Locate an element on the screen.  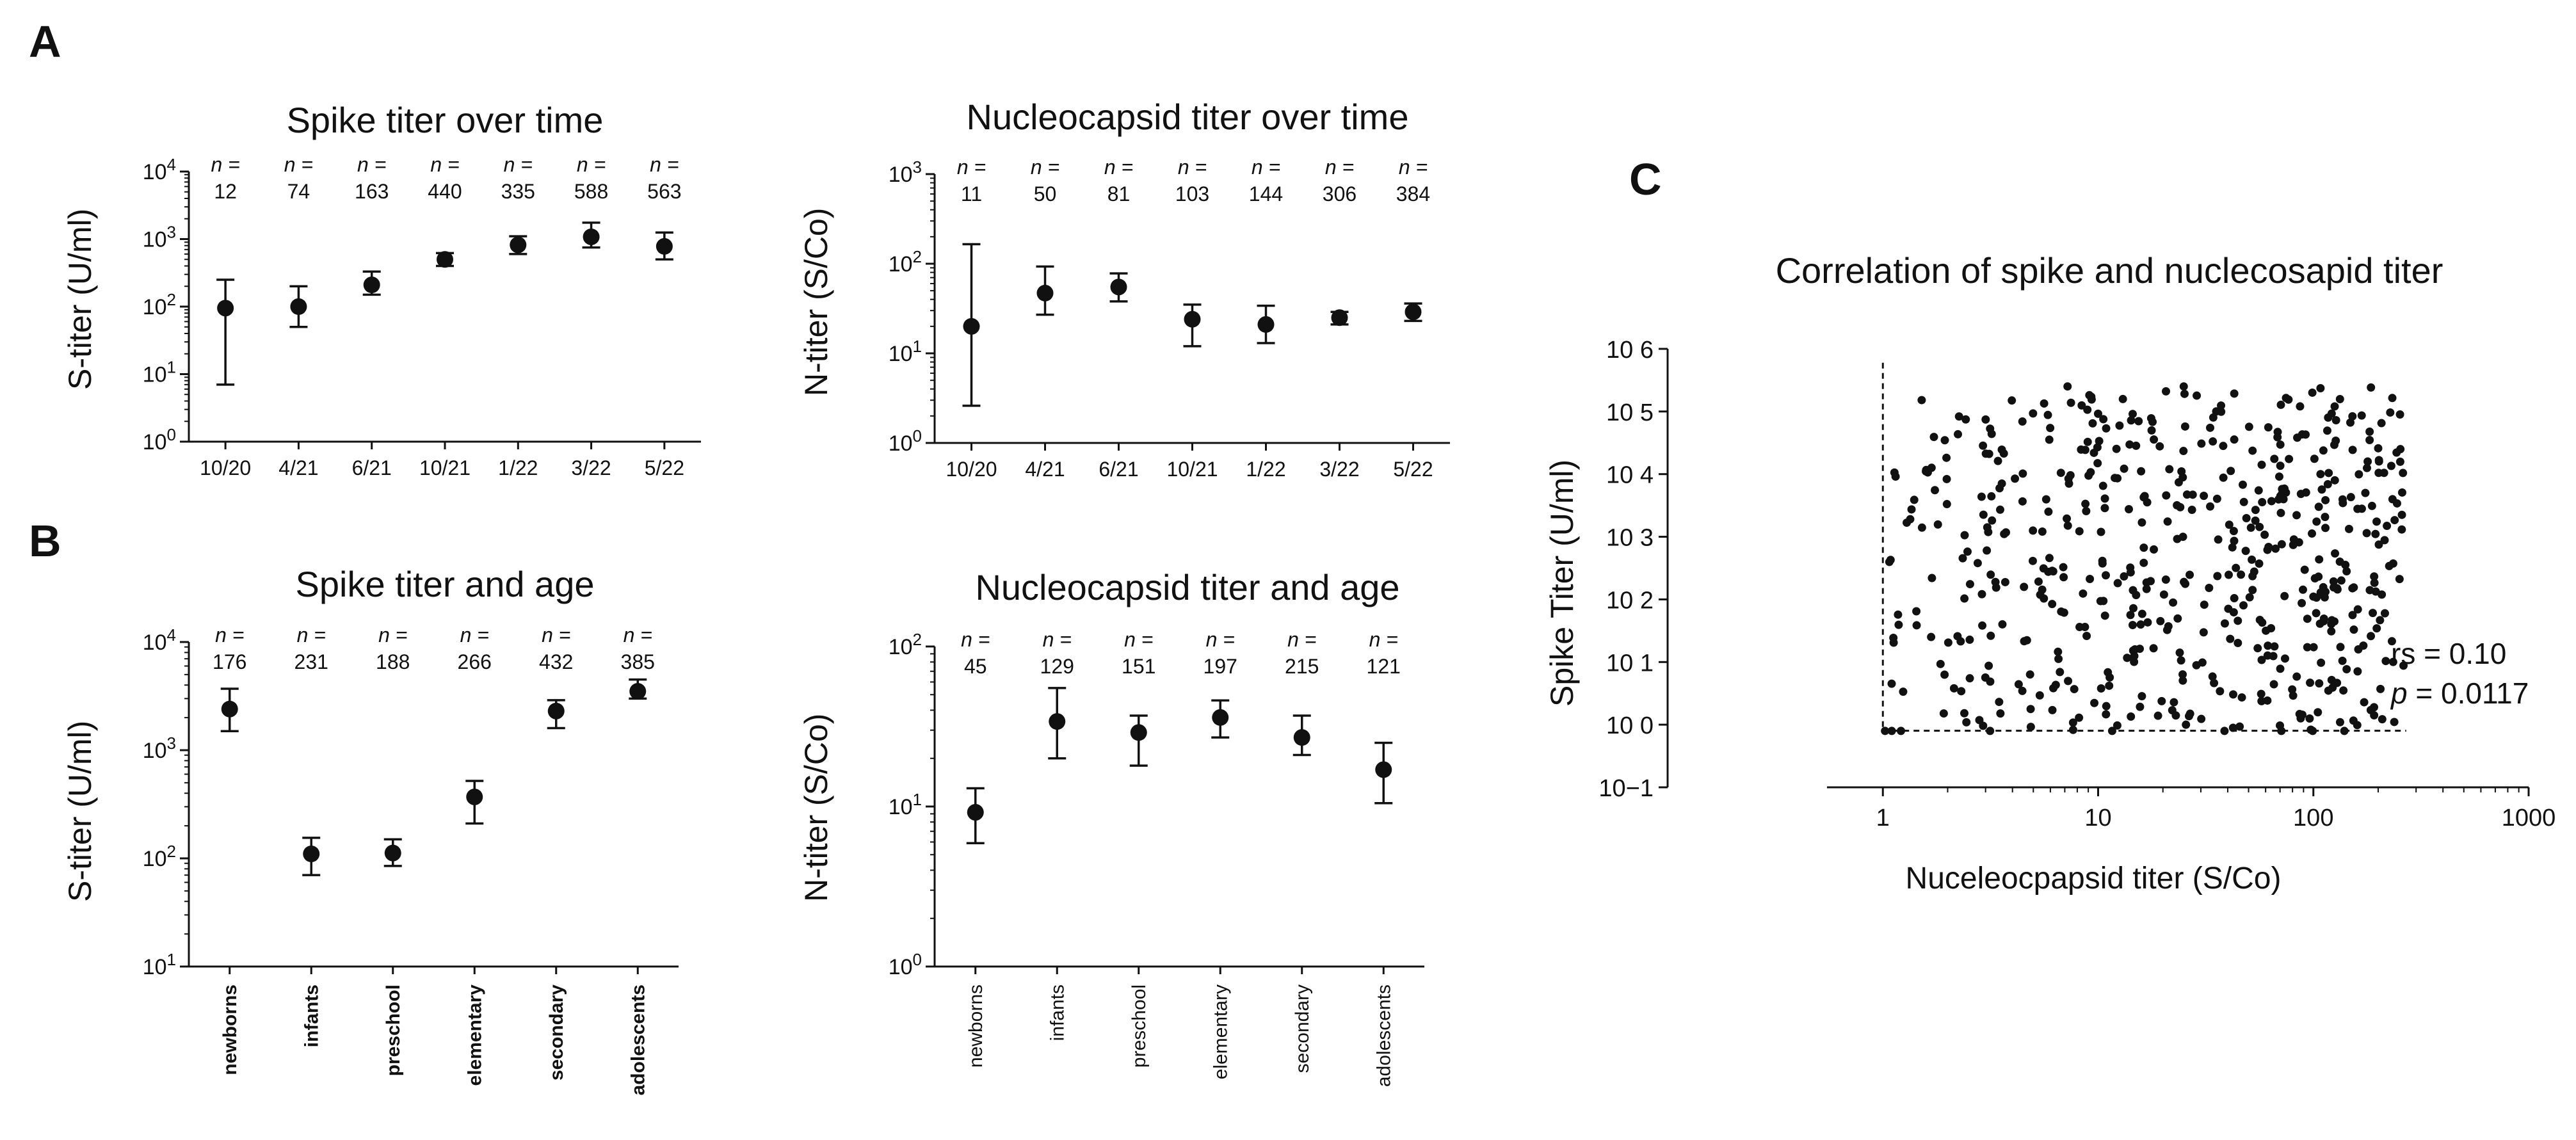
chart-b1-x-tick-label: infants is located at coordinates (311, 1015).